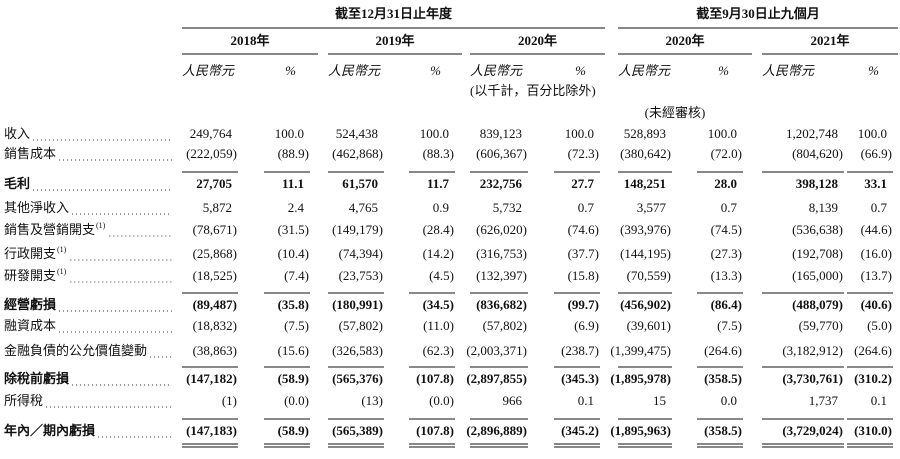  I want to click on period-header: 截至12月31日止年度, so click(394, 13).